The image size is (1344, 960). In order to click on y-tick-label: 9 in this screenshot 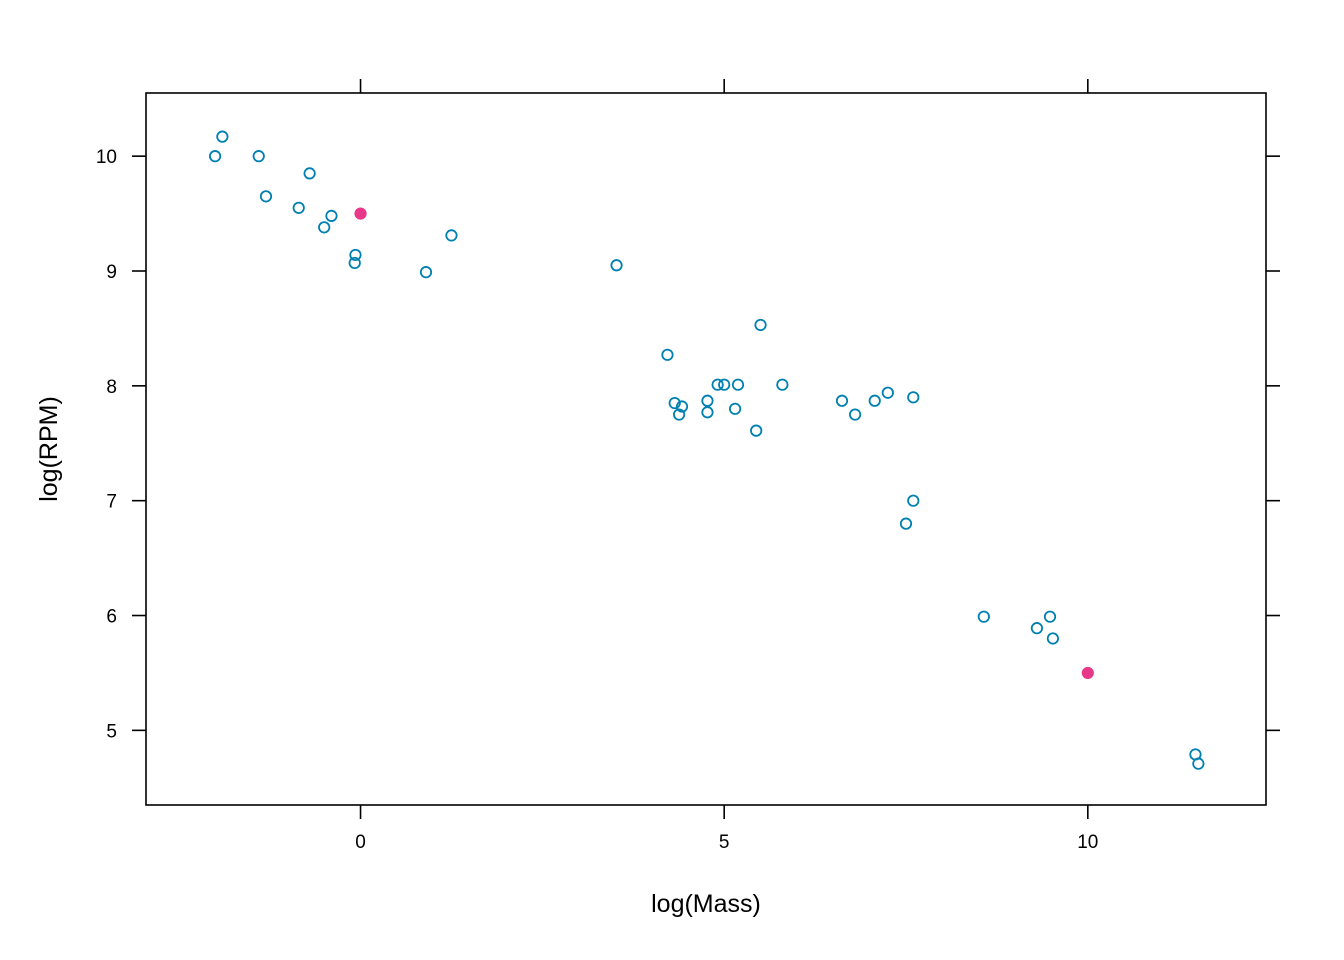, I will do `click(111, 272)`.